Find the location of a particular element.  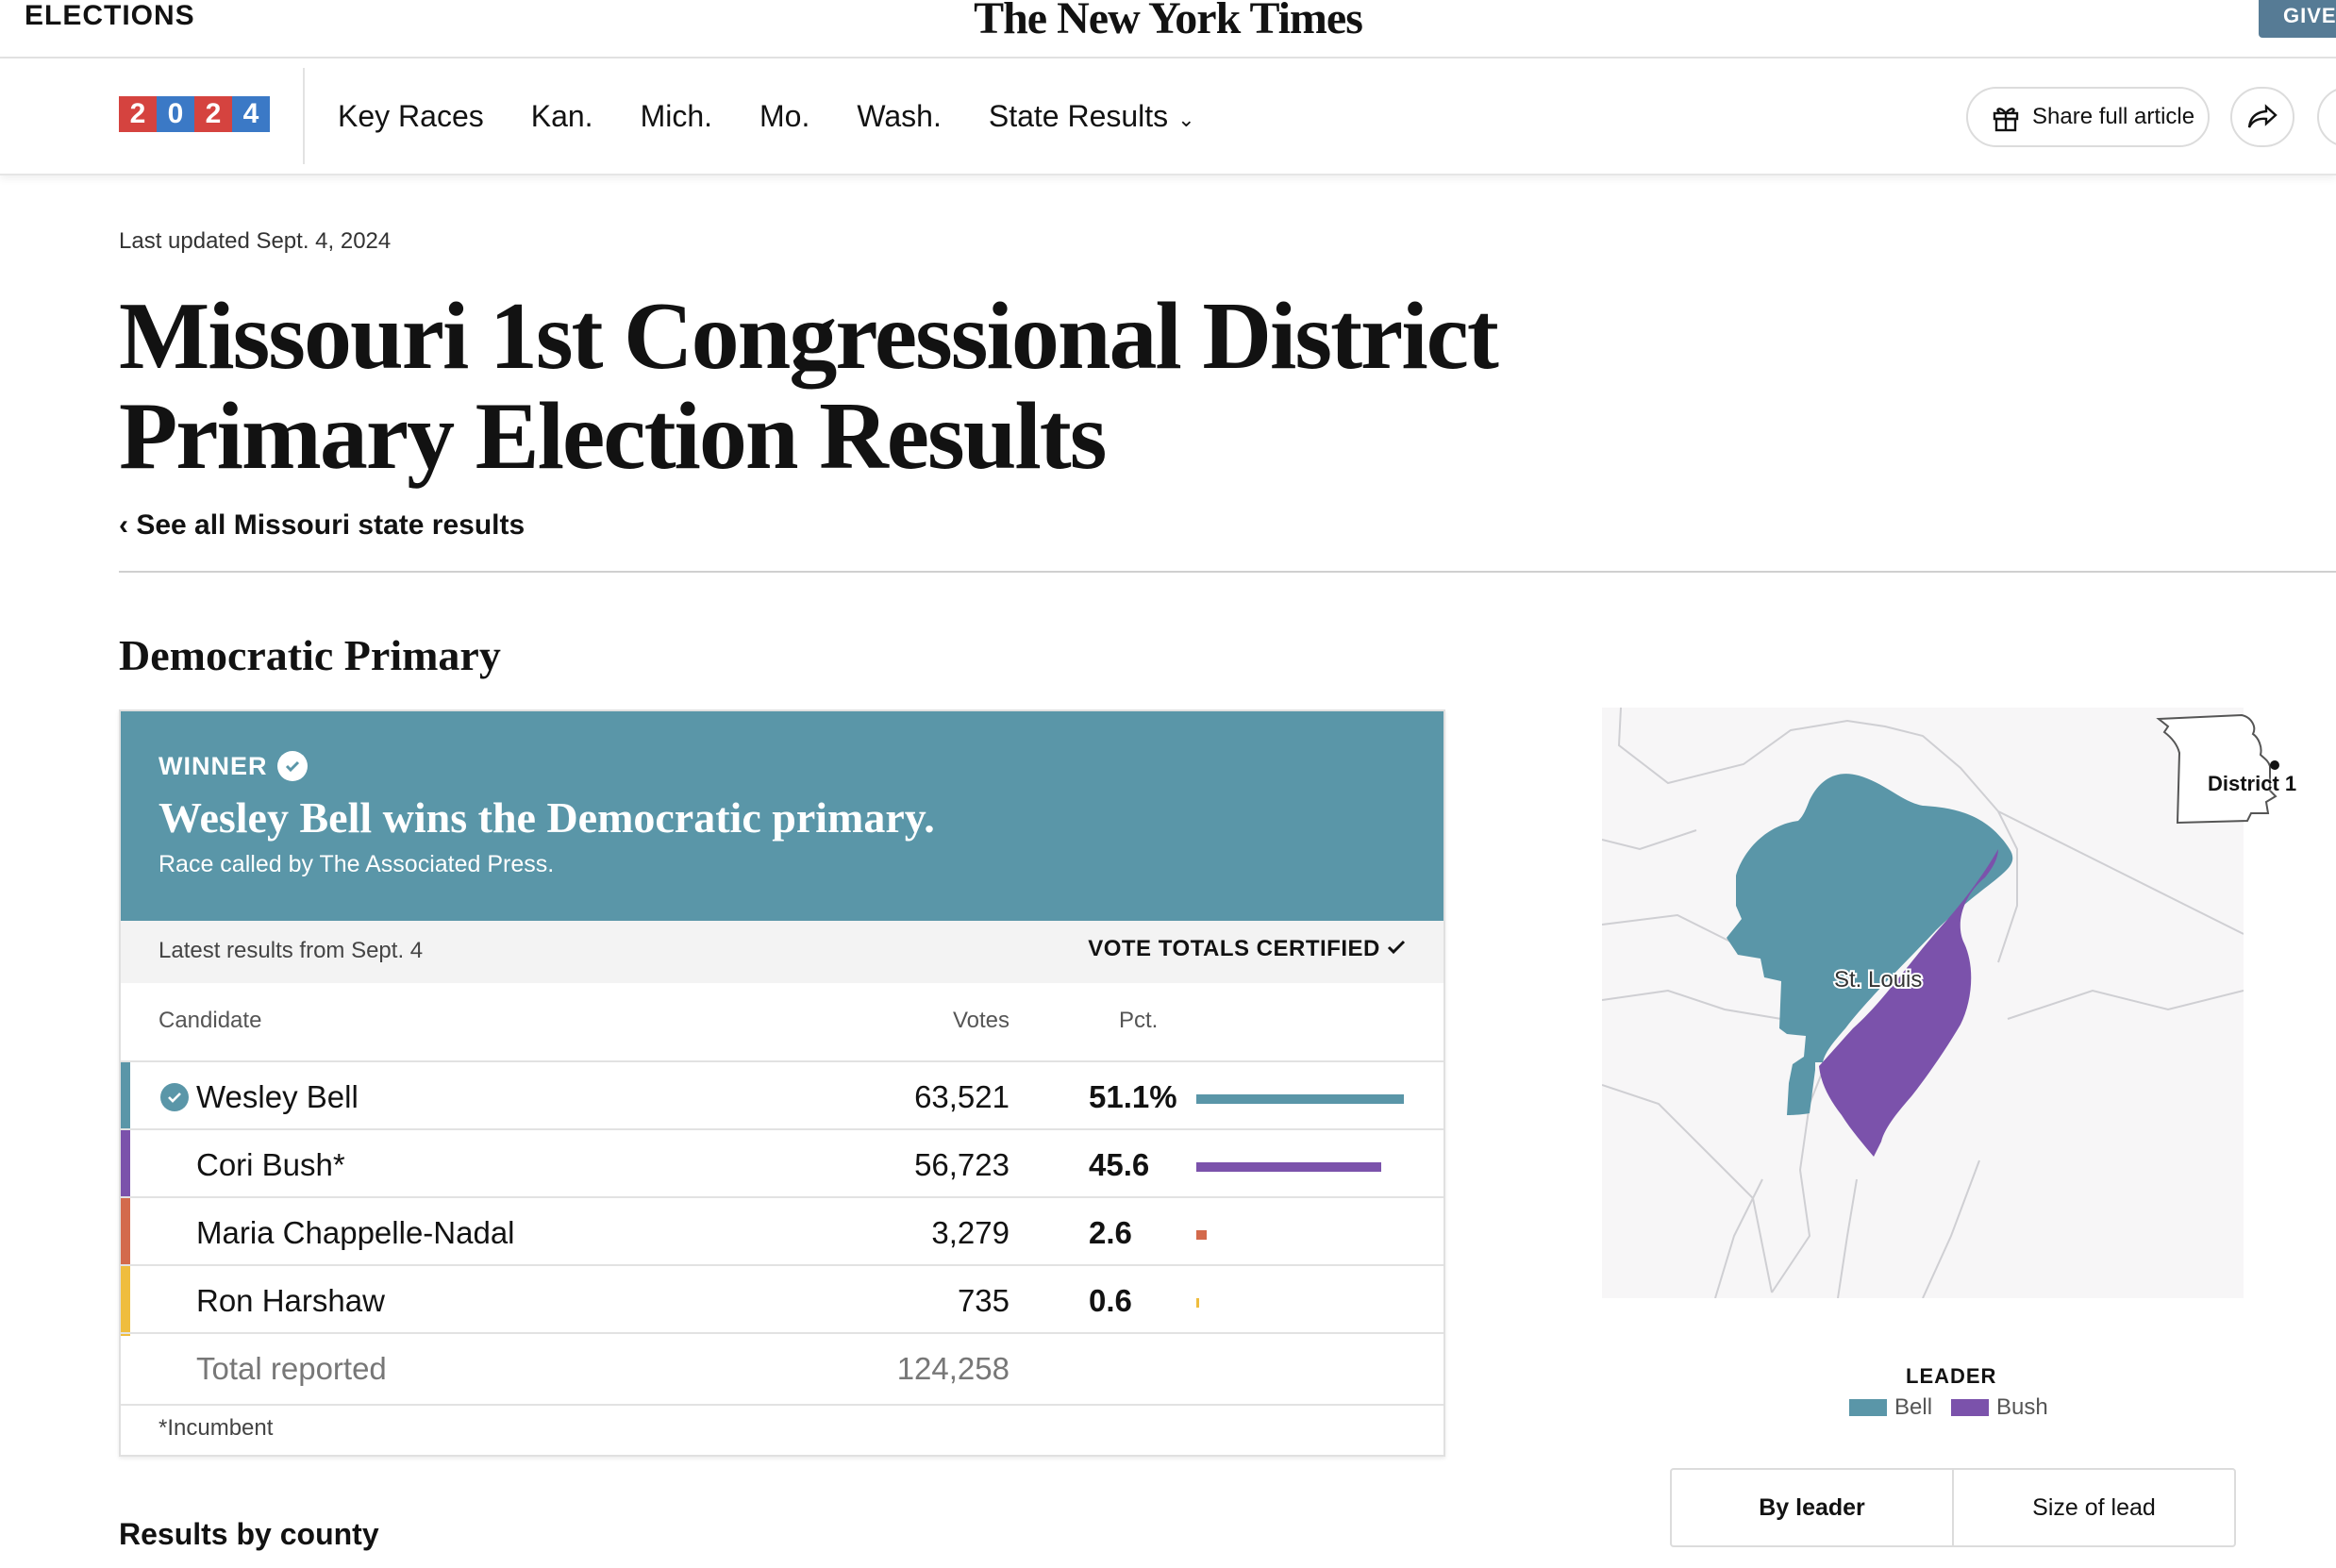

see-all-missouri-results-link: ‹ See all Missouri state results is located at coordinates (322, 525).